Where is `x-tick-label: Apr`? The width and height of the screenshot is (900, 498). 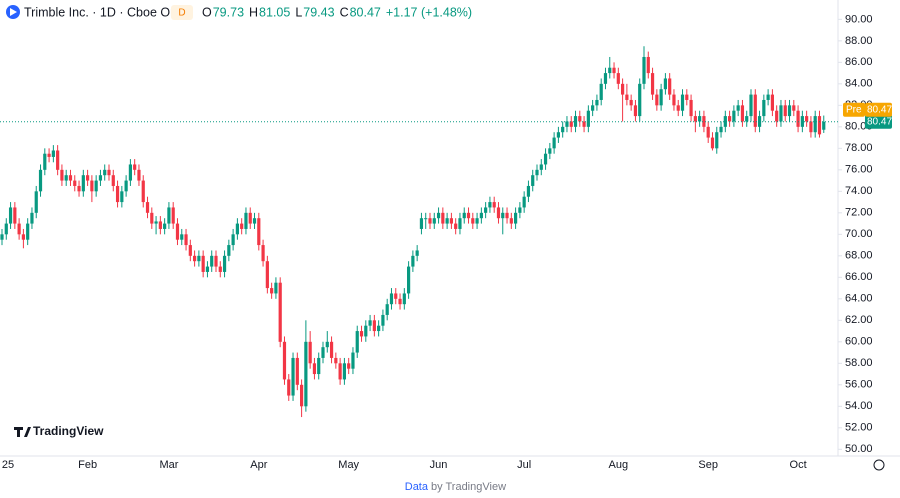
x-tick-label: Apr is located at coordinates (258, 465).